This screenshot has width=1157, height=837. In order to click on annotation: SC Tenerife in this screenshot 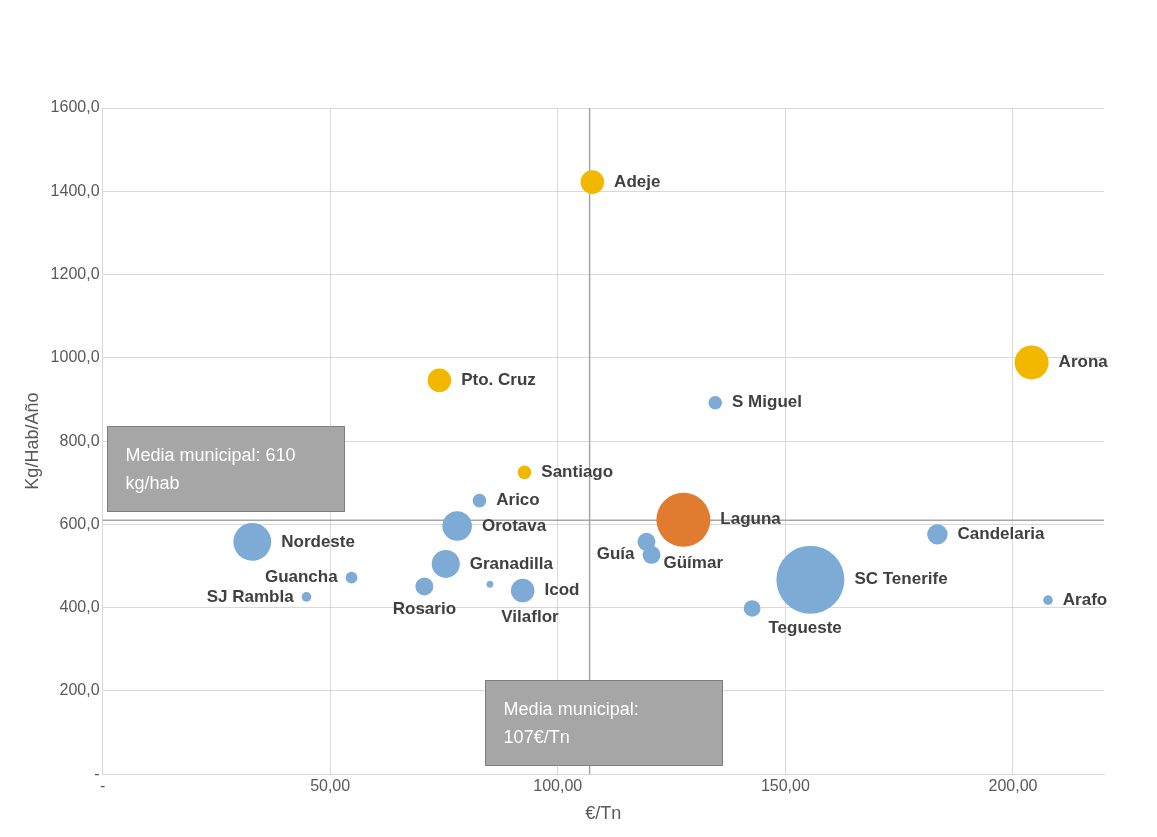, I will do `click(901, 579)`.